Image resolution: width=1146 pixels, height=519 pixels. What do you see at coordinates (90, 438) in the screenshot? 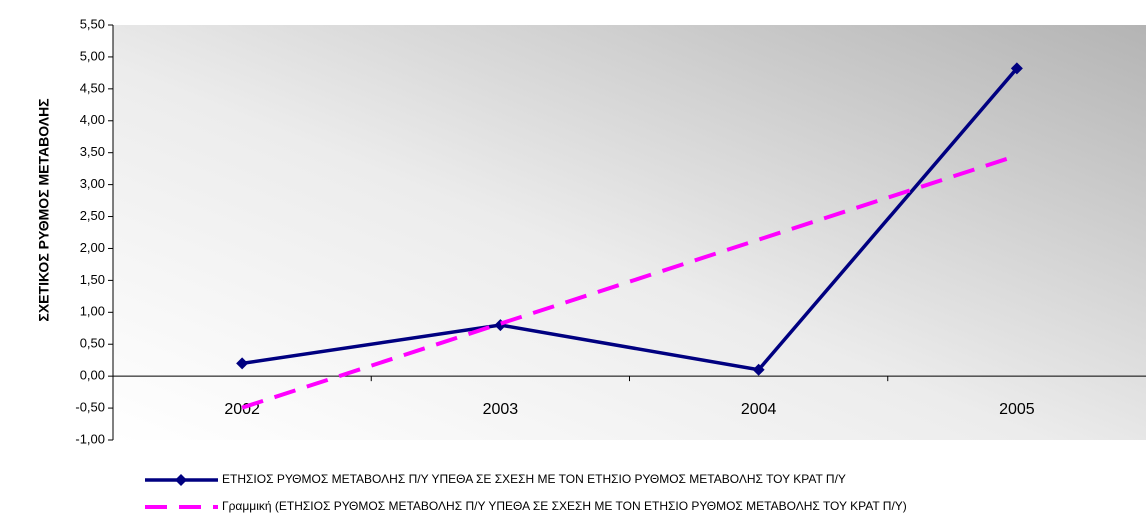
I see `y-tick-label: -1,00` at bounding box center [90, 438].